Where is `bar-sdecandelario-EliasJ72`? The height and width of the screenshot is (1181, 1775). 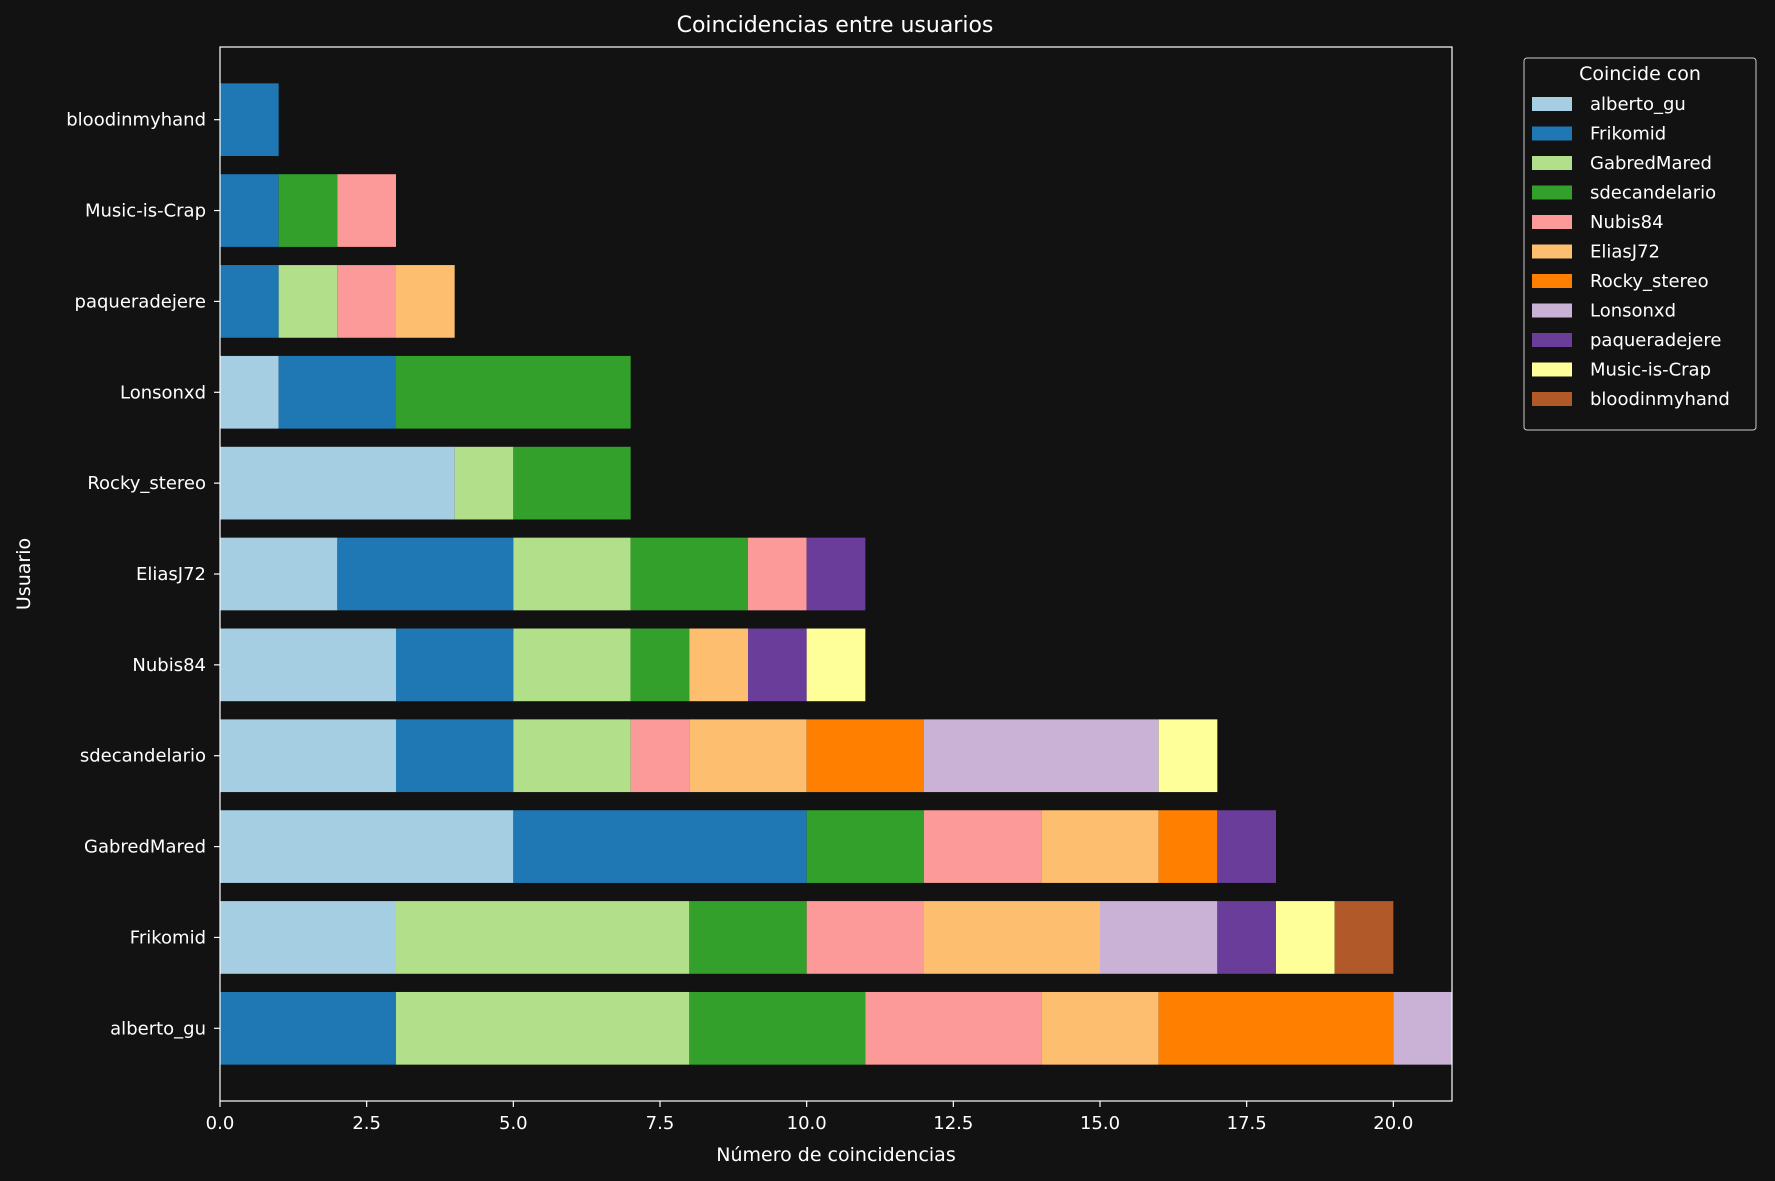
bar-sdecandelario-EliasJ72 is located at coordinates (748, 756).